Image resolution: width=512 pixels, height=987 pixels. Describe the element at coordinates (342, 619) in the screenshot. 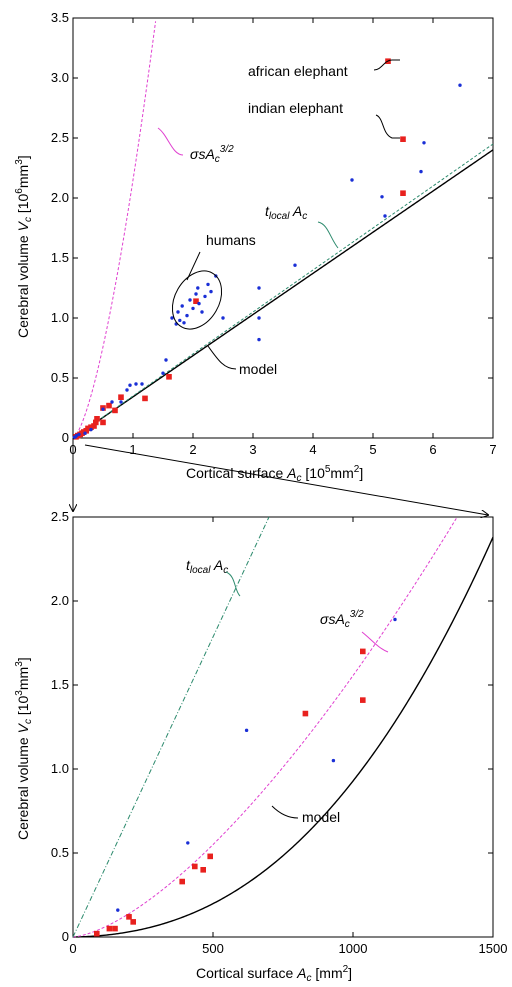

I see `bottom-sigma-label: σsAc3/2` at that location.